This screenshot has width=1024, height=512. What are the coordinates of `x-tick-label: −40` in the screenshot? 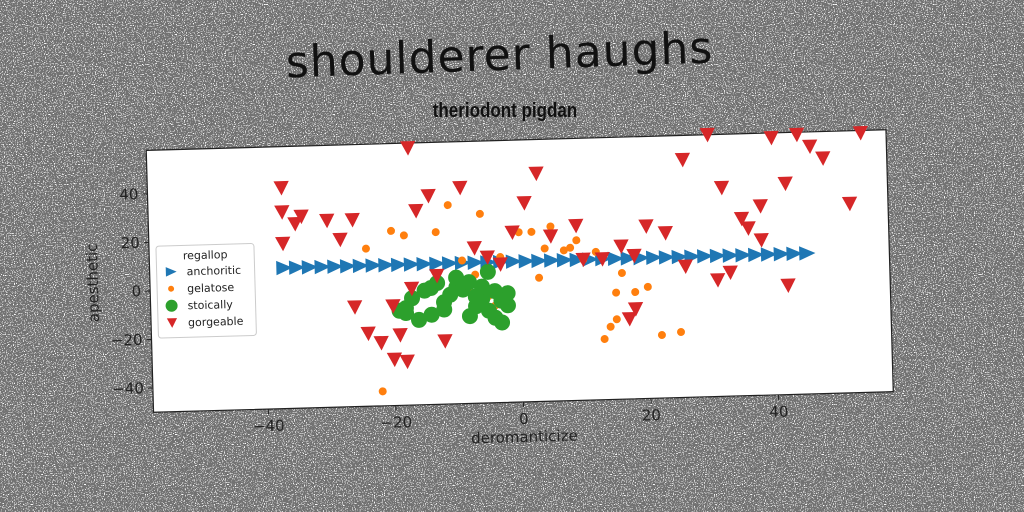 It's located at (269, 426).